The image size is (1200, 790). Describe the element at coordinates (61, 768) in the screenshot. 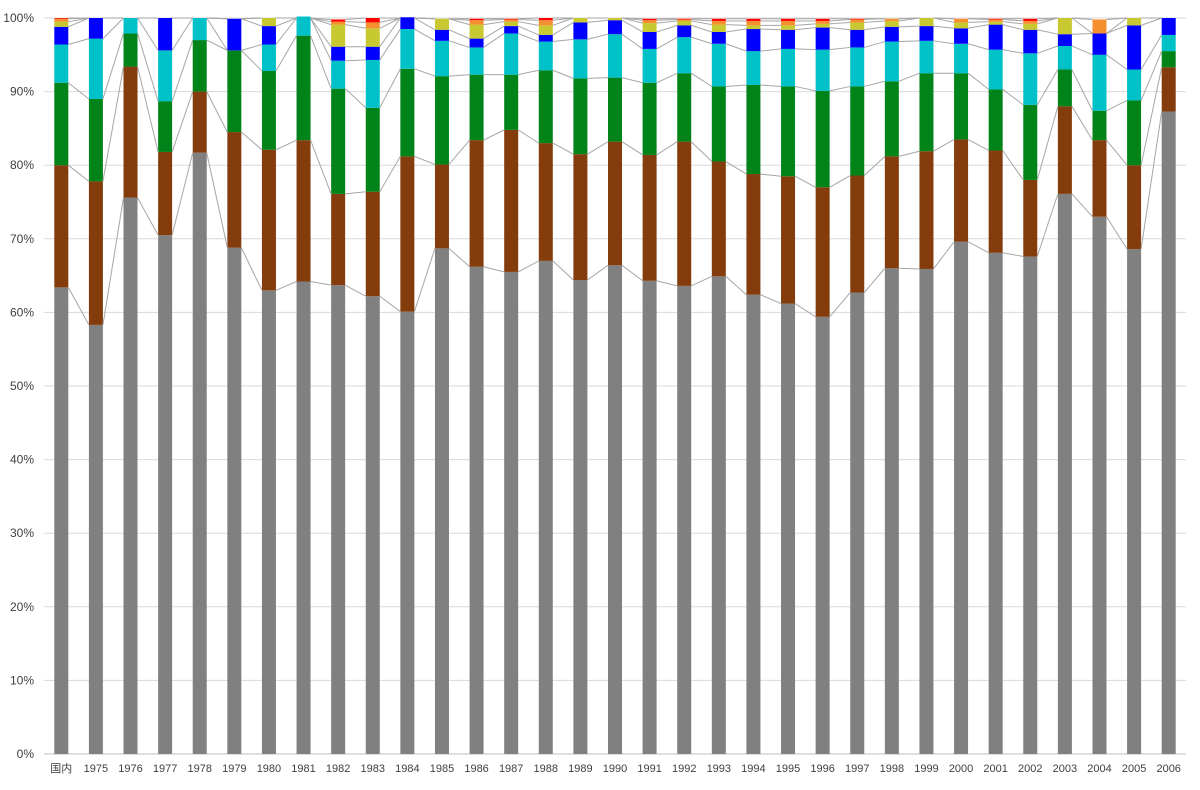

I see `x-tick-label: 国内` at that location.